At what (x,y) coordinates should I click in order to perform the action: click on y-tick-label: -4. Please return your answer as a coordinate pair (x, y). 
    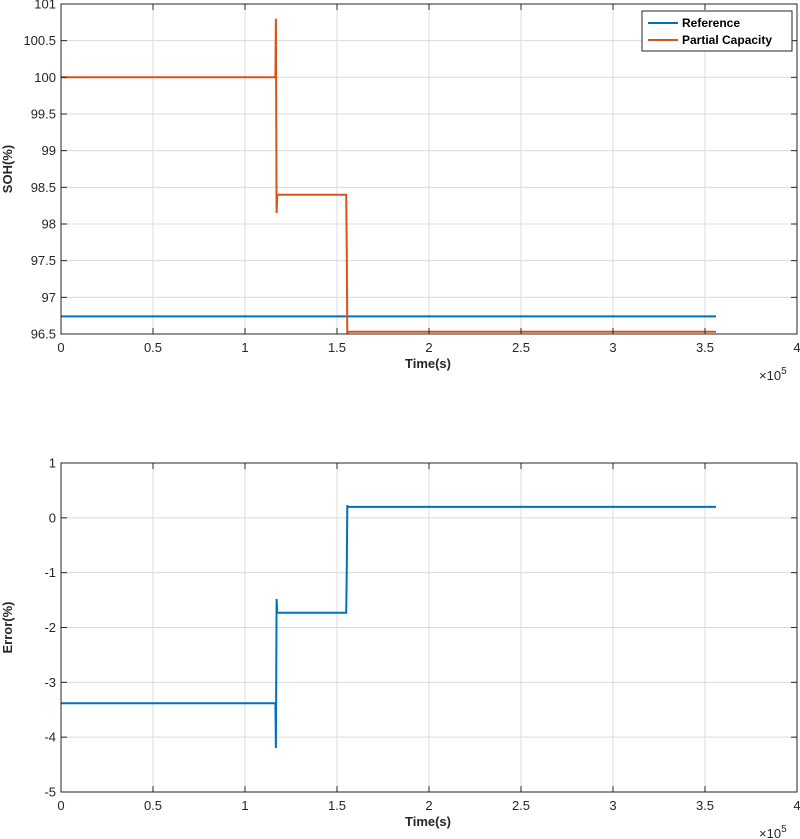
    Looking at the image, I should click on (50, 737).